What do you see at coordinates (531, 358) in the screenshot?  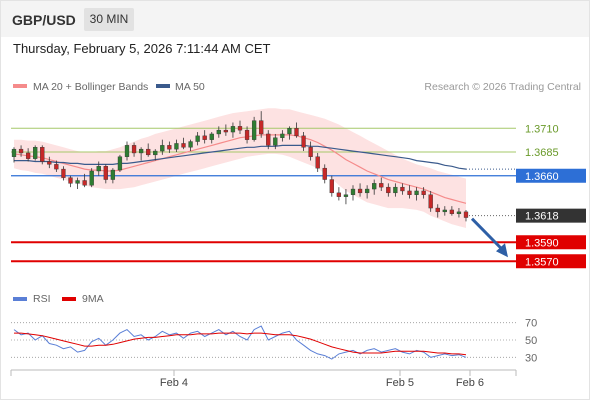 I see `rsi-tick-label: 30` at bounding box center [531, 358].